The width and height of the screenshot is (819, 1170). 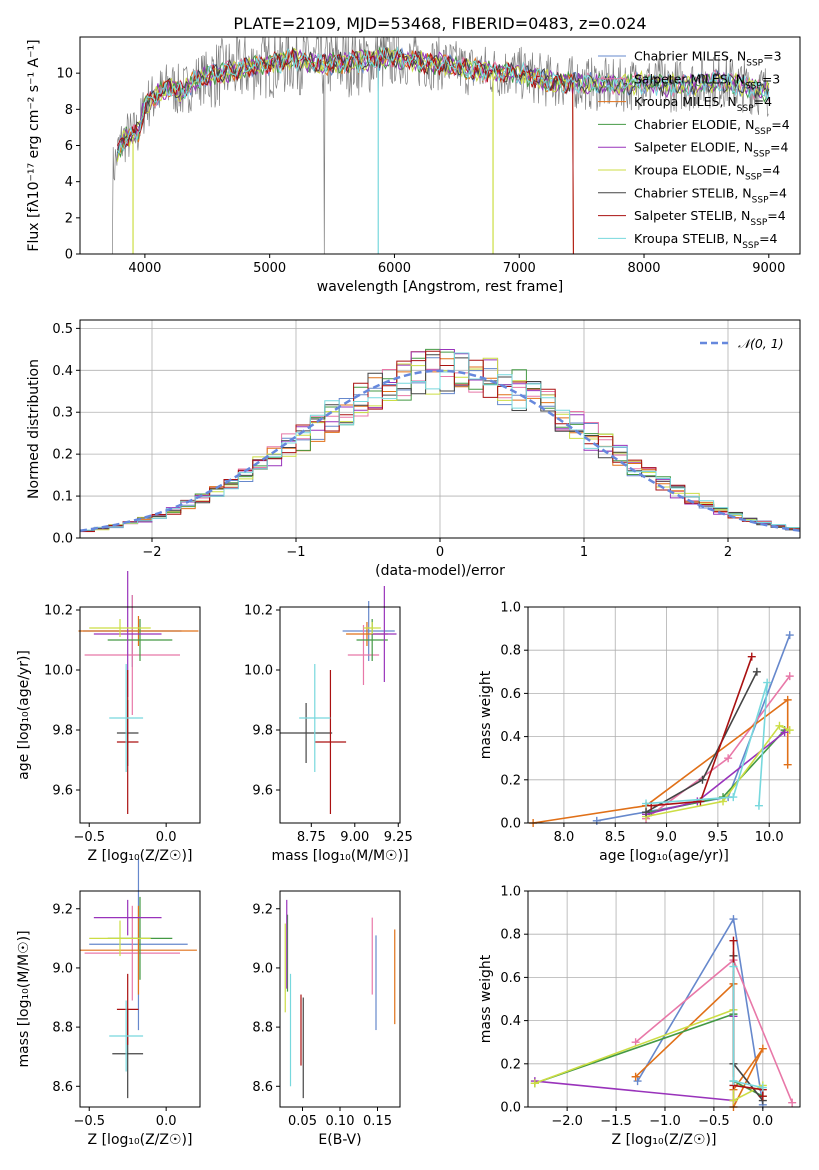 I want to click on spectrum-model-line, so click(x=443, y=99).